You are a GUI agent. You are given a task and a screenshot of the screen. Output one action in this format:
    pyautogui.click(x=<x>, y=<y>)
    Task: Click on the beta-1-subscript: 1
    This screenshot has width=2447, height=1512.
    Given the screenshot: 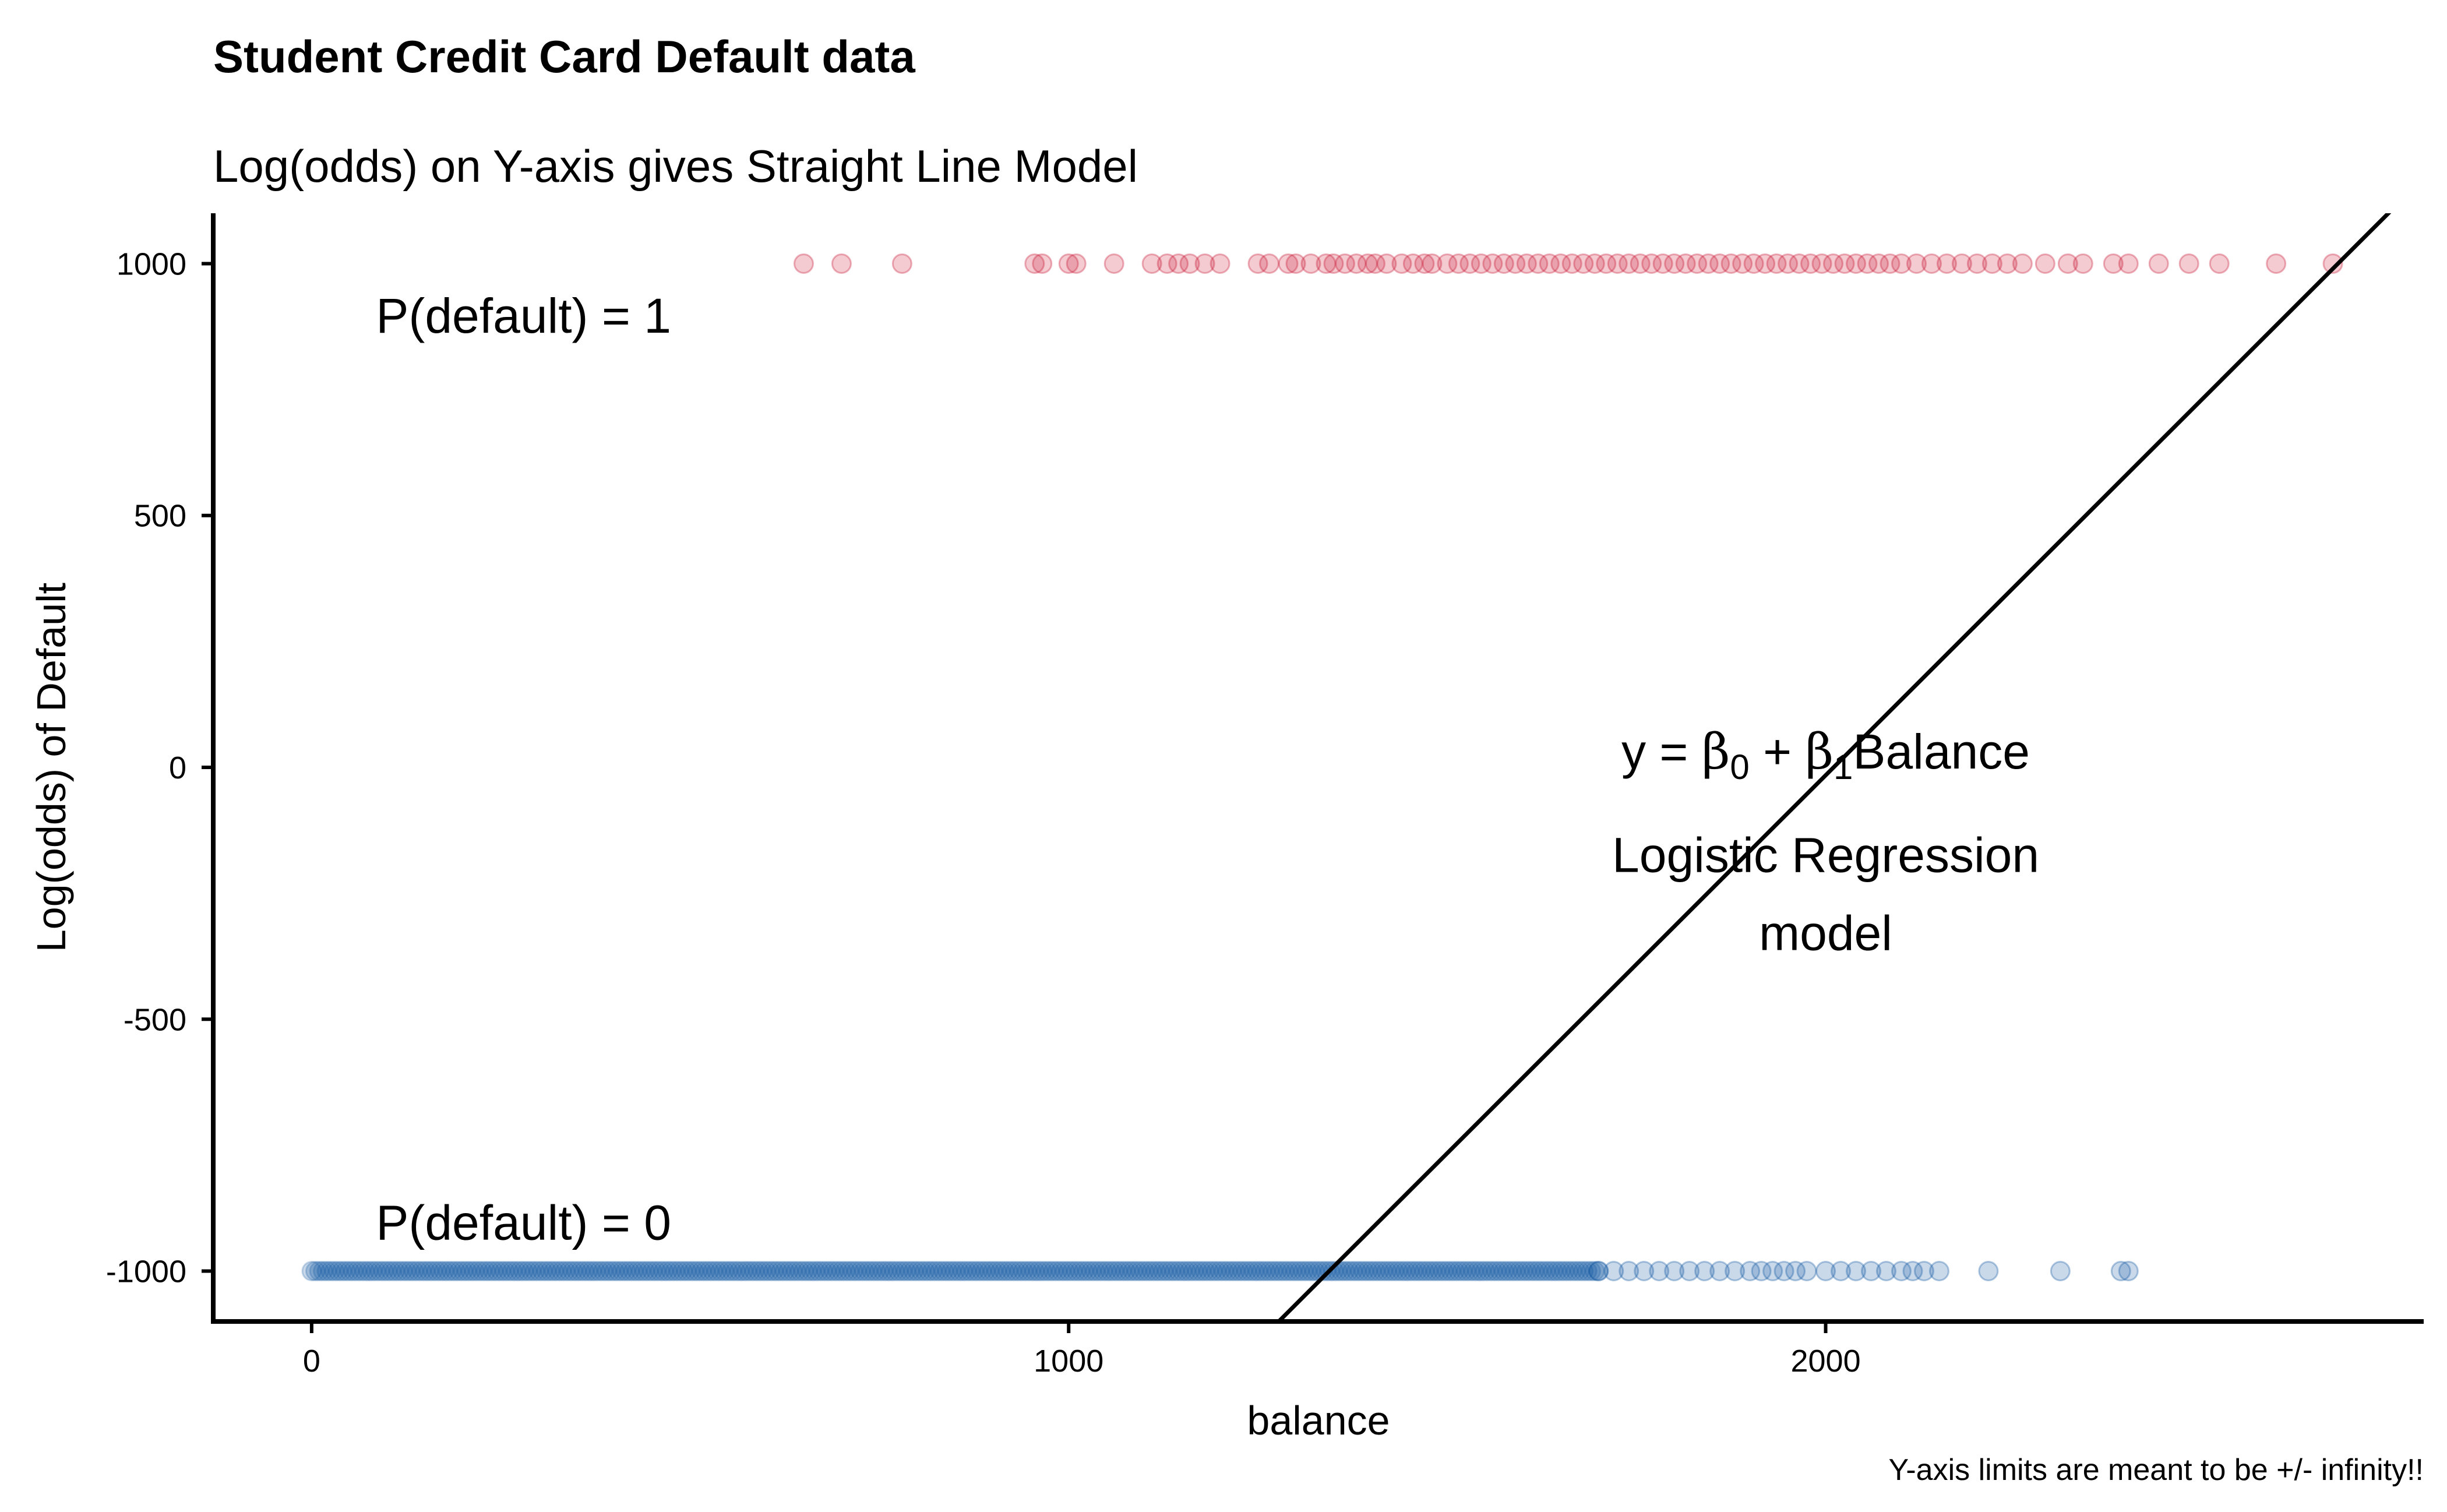 What is the action you would take?
    pyautogui.click(x=1843, y=767)
    